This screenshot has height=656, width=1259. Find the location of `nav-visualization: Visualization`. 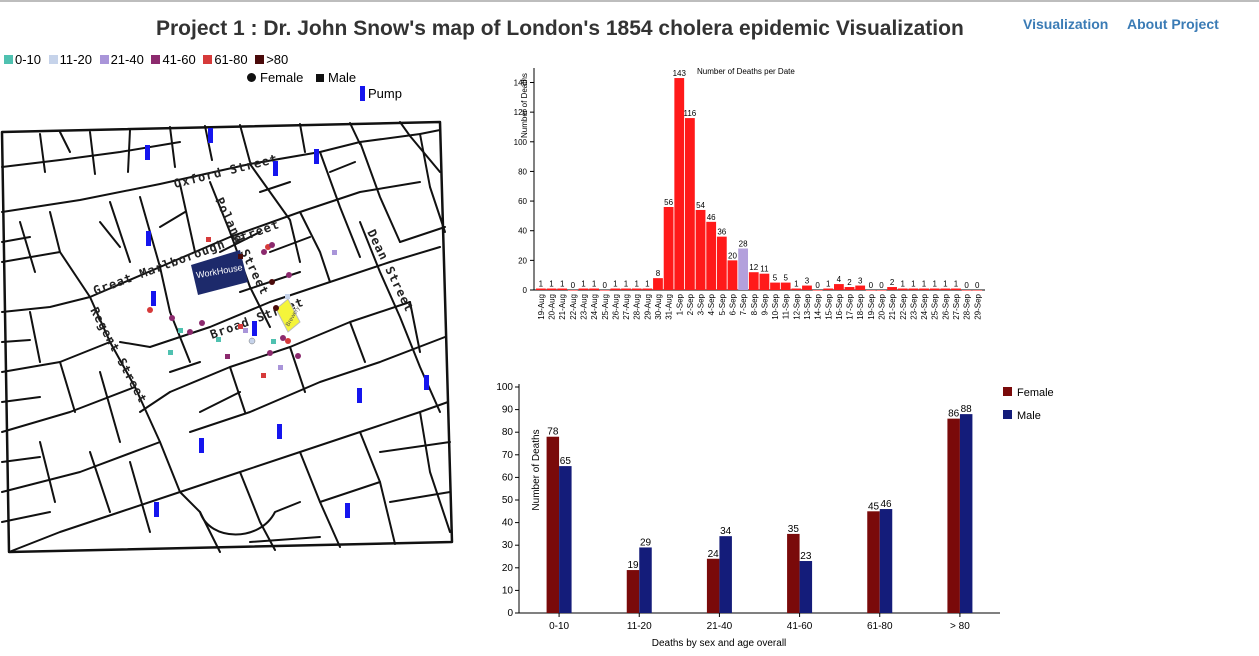

nav-visualization: Visualization is located at coordinates (1066, 24).